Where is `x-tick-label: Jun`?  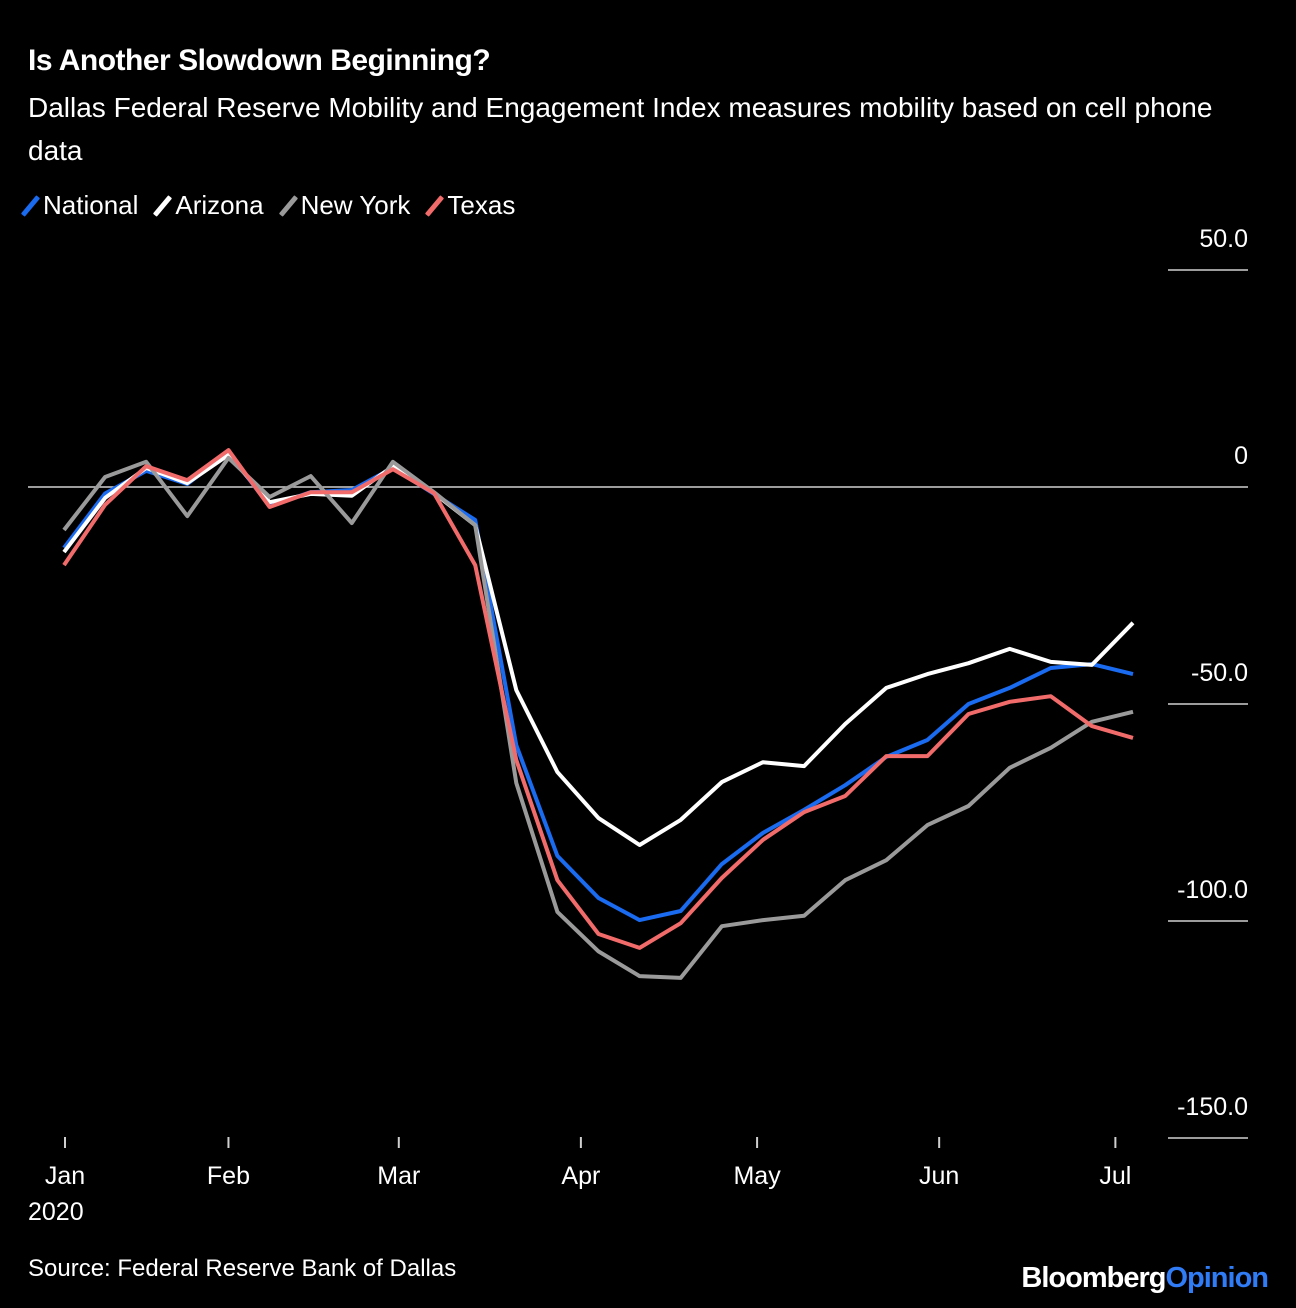 x-tick-label: Jun is located at coordinates (939, 1176).